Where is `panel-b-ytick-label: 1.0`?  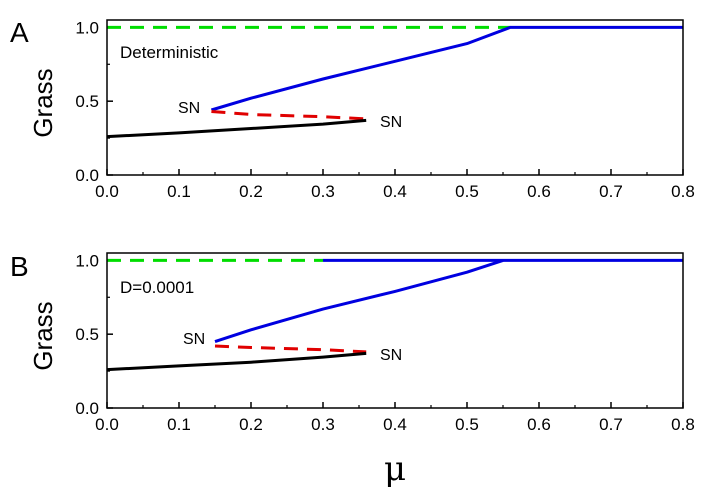 panel-b-ytick-label: 1.0 is located at coordinates (87, 260).